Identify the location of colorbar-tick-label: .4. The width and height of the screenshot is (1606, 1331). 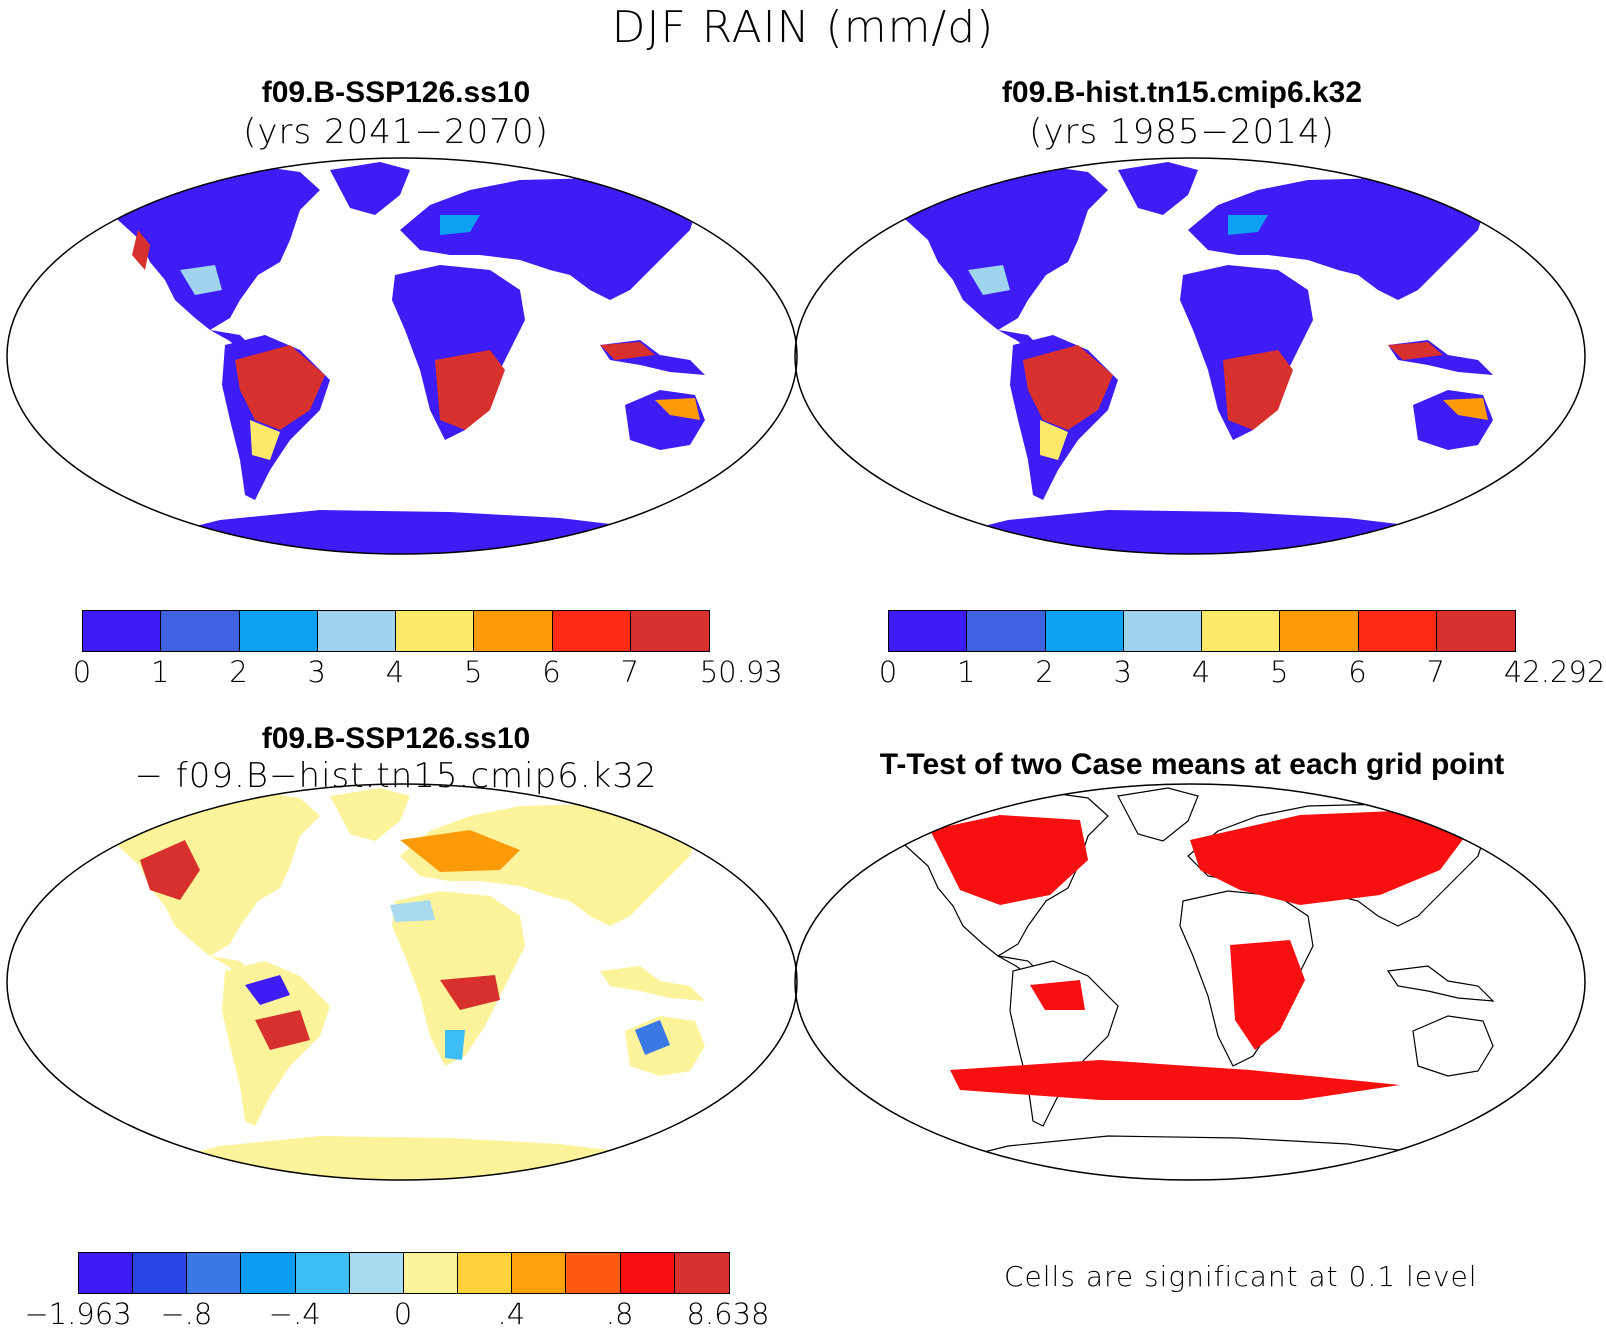
(511, 1314).